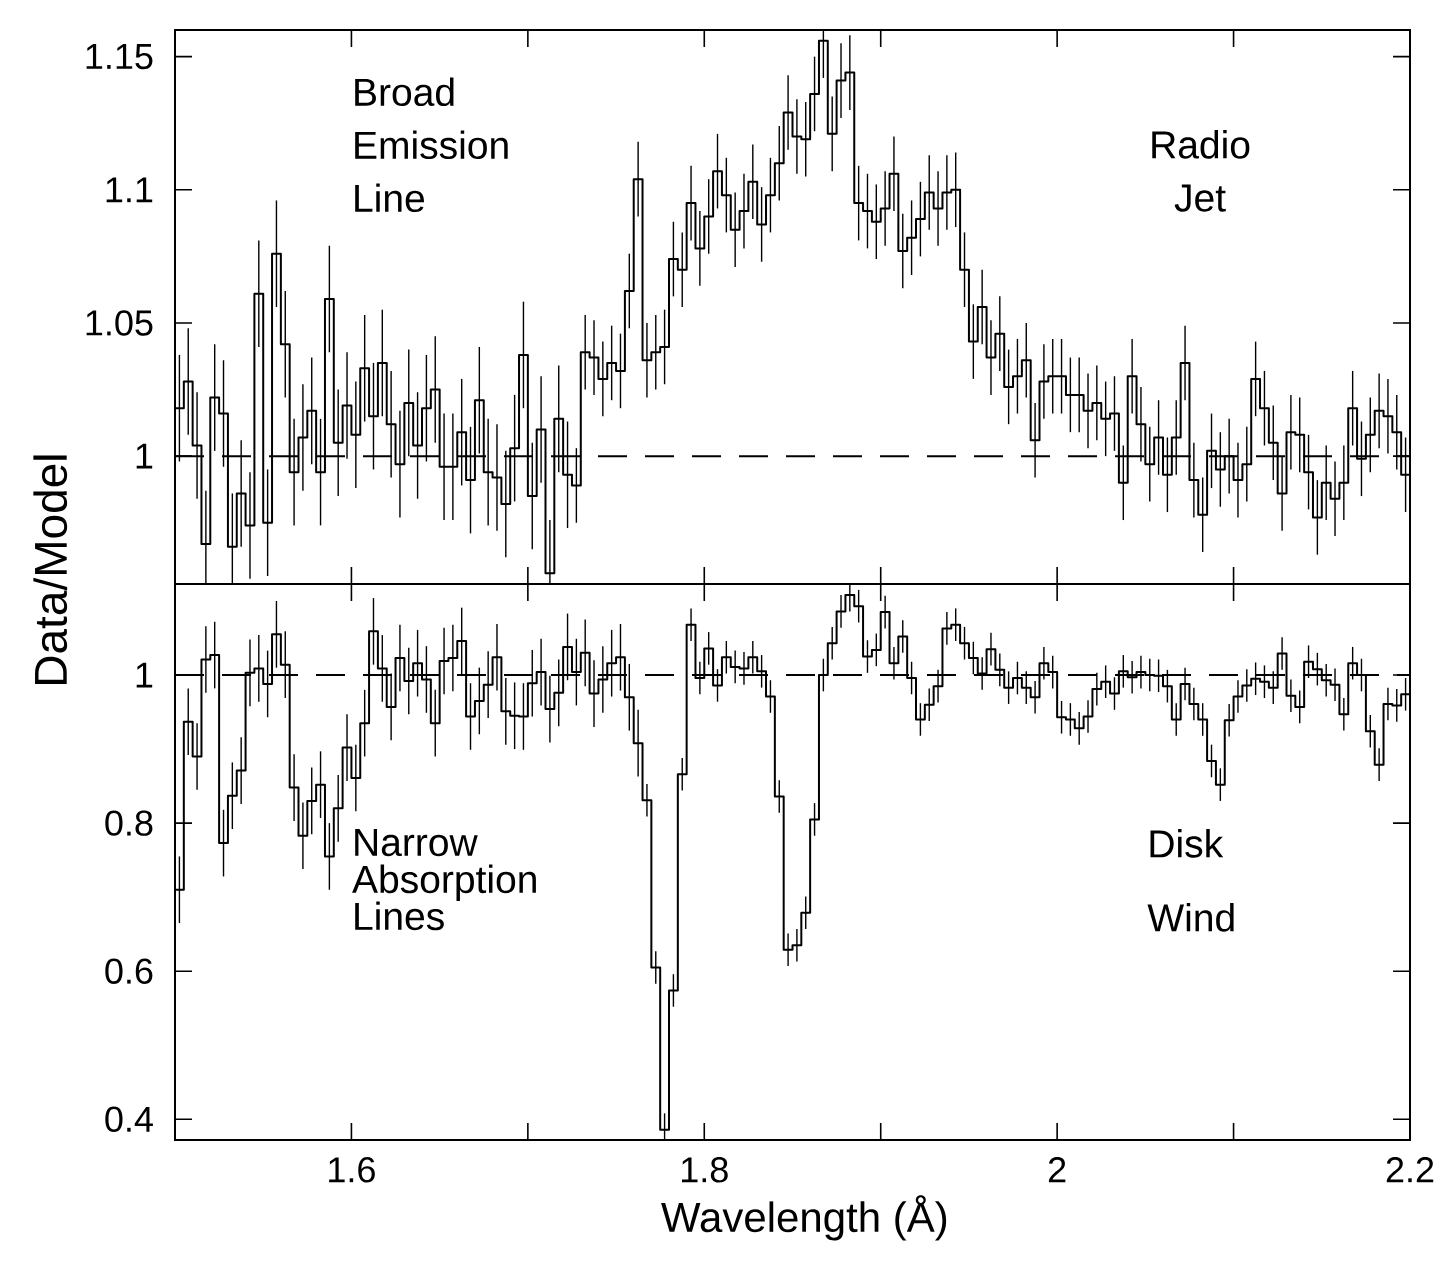 This screenshot has height=1275, width=1450. Describe the element at coordinates (1410, 1170) in the screenshot. I see `x-tick-label: 2.2` at that location.